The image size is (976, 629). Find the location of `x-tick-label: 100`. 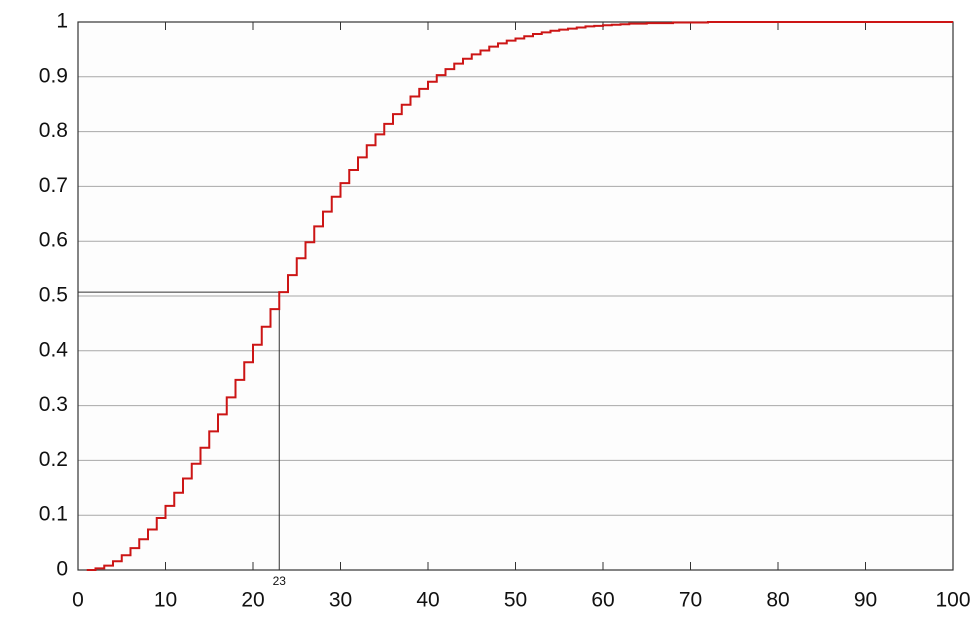

x-tick-label: 100 is located at coordinates (952, 600).